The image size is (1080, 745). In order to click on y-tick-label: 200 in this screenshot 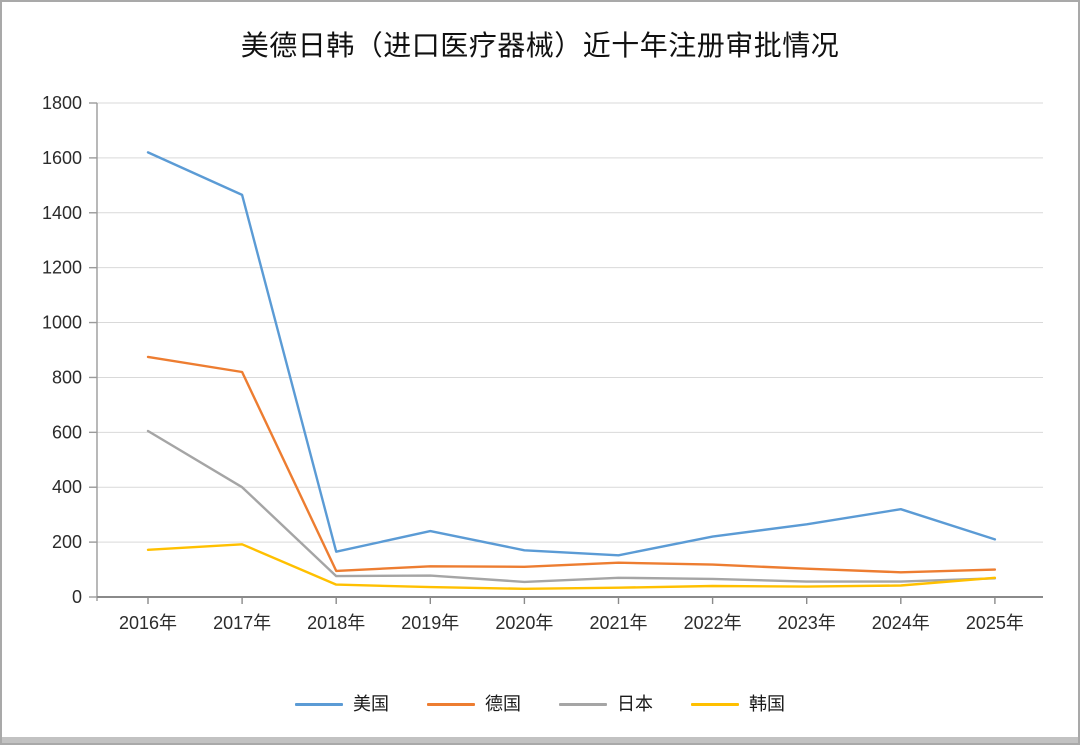, I will do `click(67, 542)`.